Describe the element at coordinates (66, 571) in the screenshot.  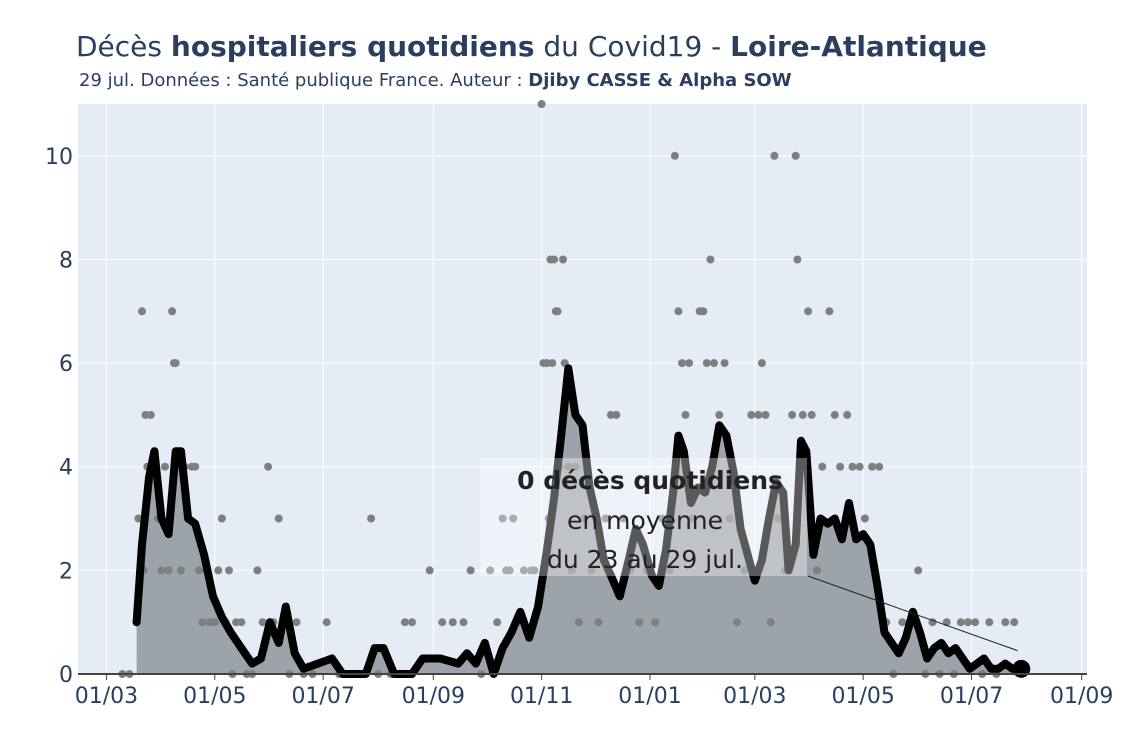
I see `y-tick-label: 2` at that location.